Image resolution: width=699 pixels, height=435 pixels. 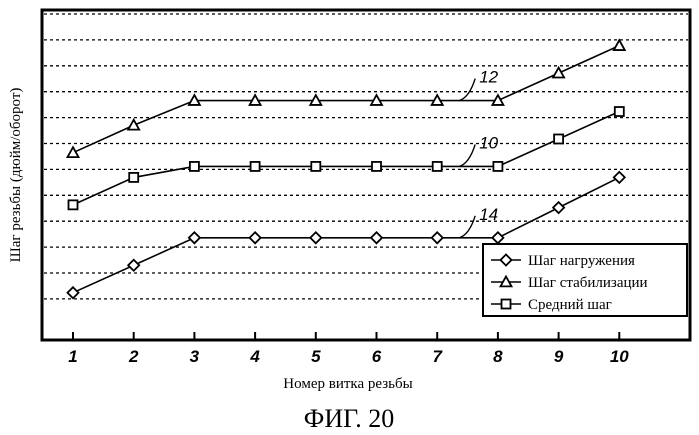 I want to click on x-tick-label: 8, so click(x=498, y=356).